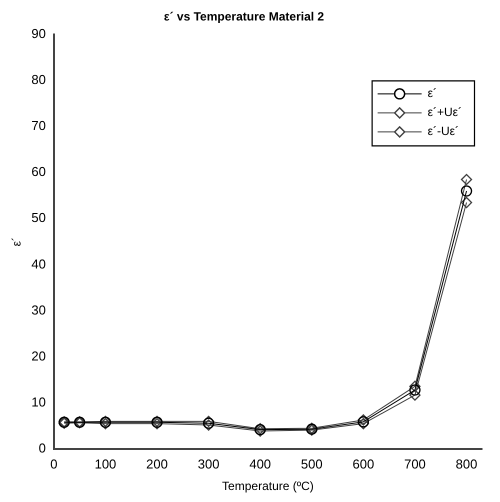  I want to click on y-tick-label: 10, so click(38, 402).